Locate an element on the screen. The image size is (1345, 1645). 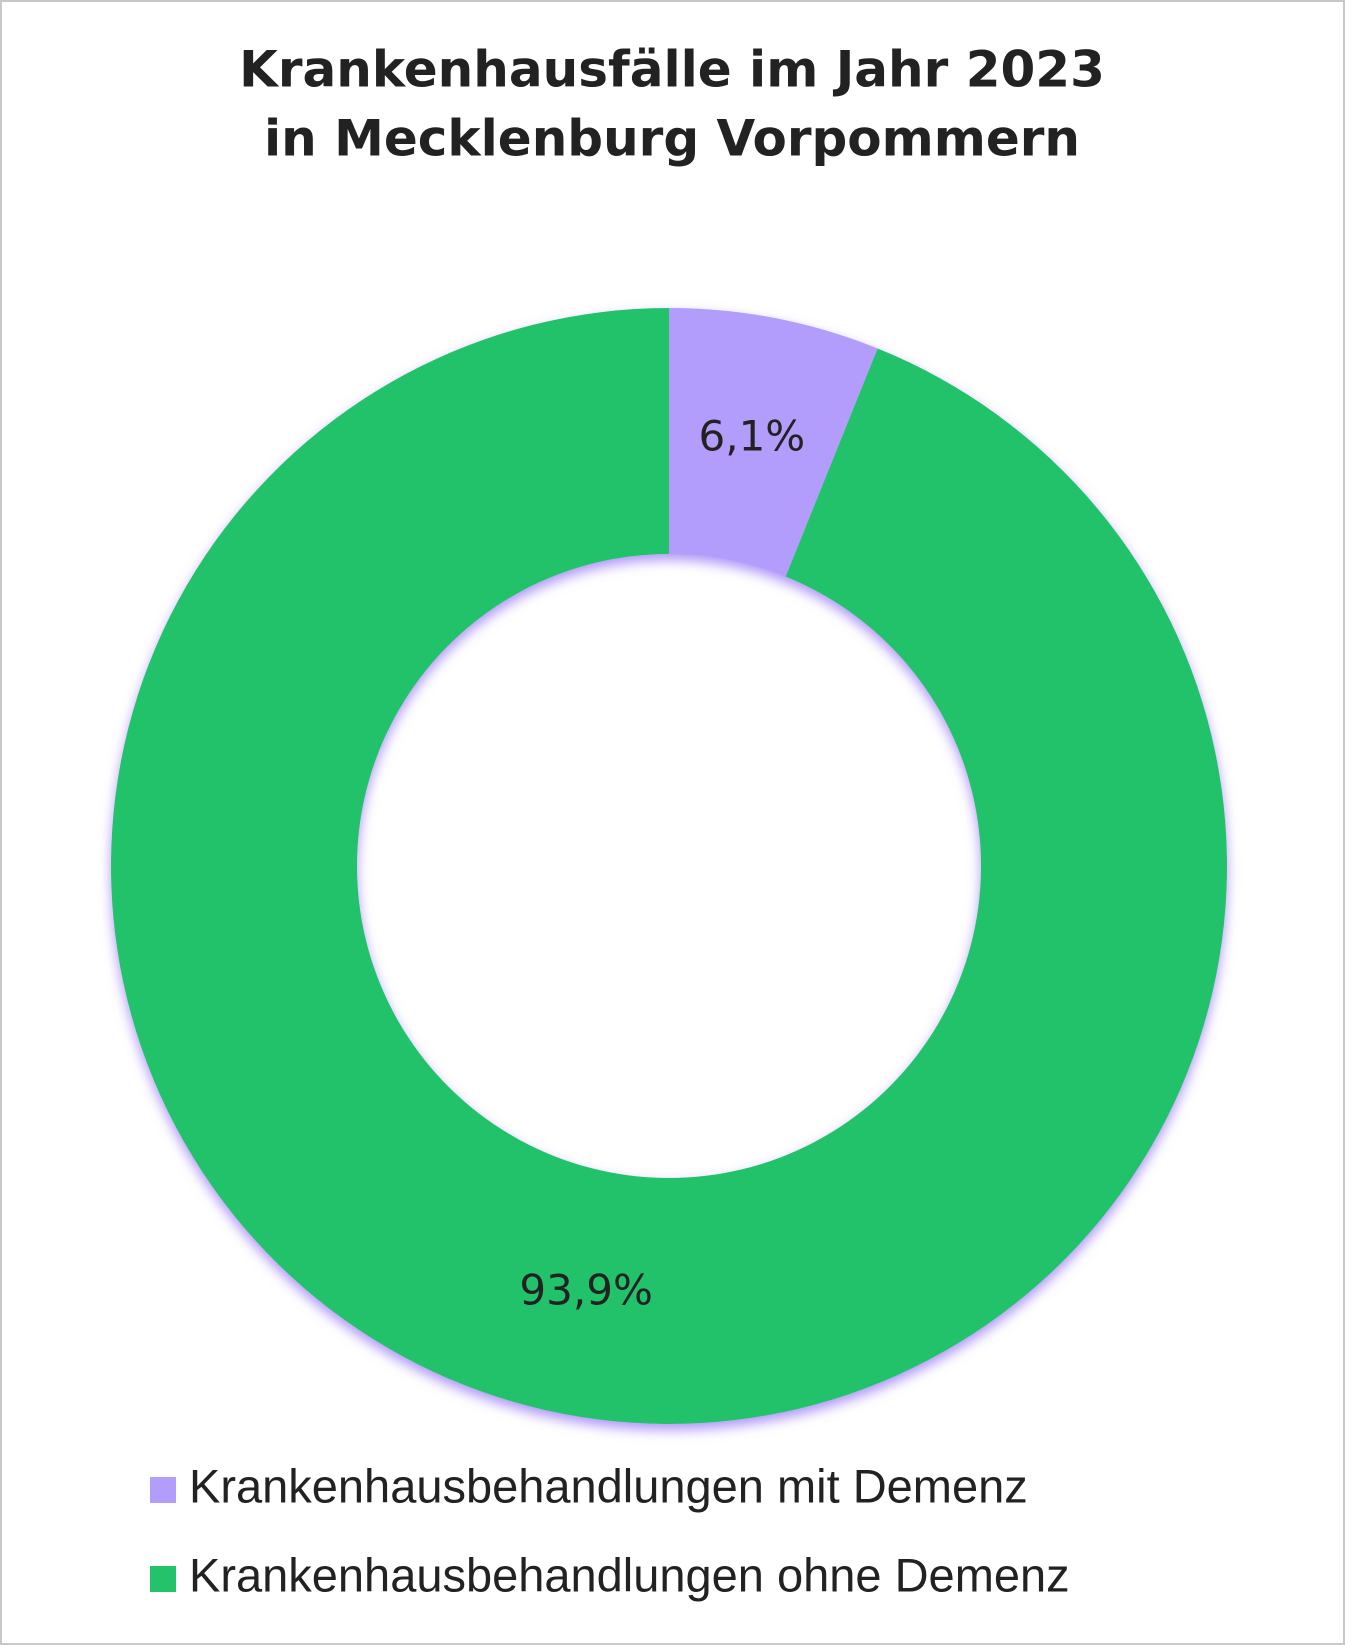
chart-title: in Mecklenburg Vorpommern is located at coordinates (672, 139).